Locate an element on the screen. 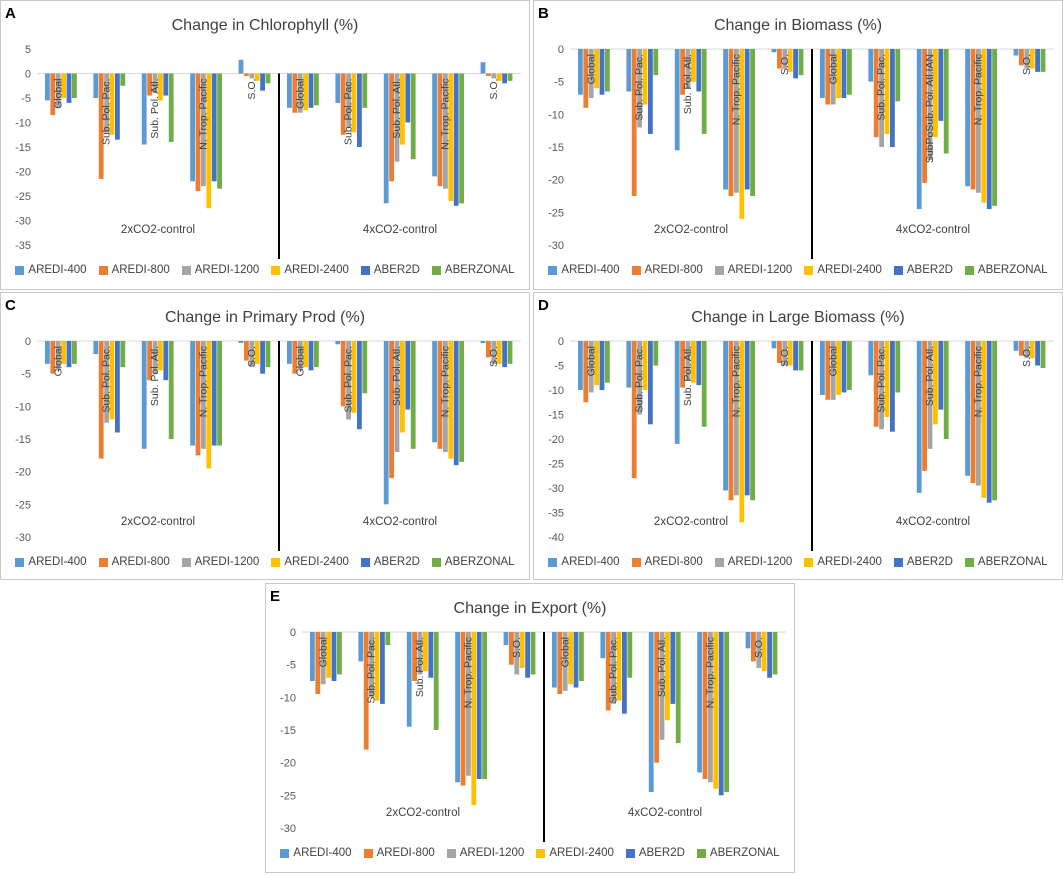 This screenshot has height=875, width=1063. category-label: Sub. Pol. Atl. is located at coordinates (930, 376).